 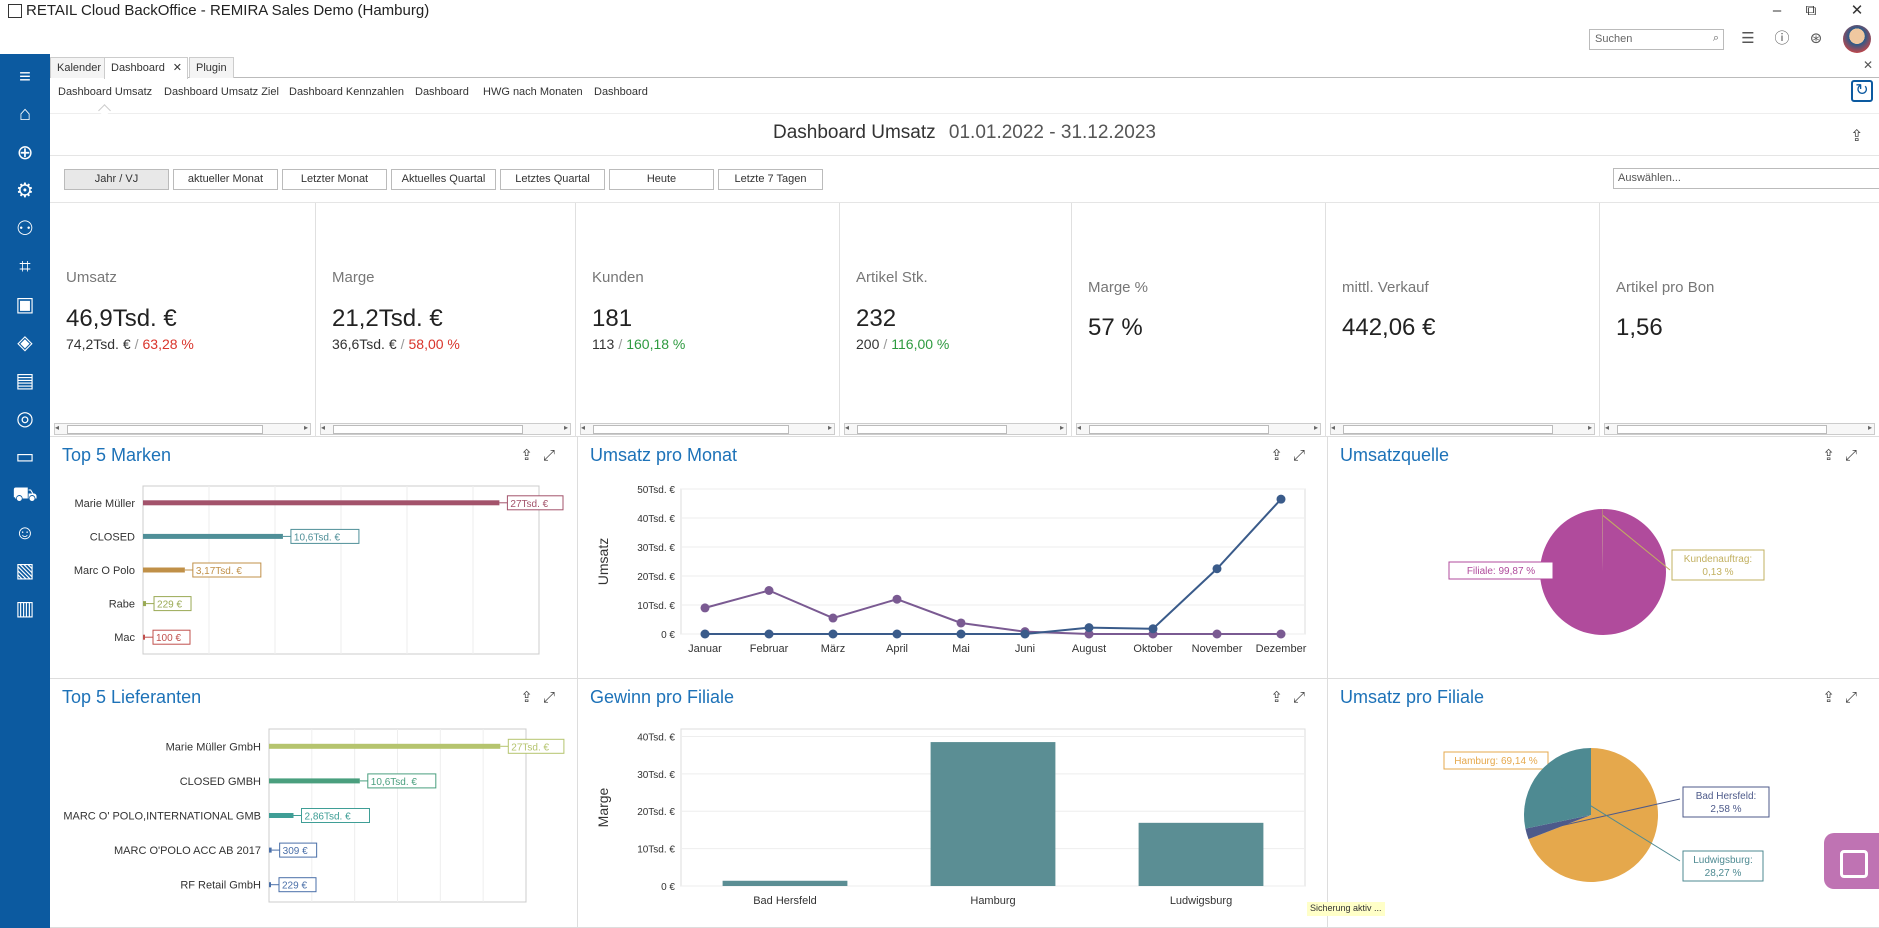 What do you see at coordinates (25, 229) in the screenshot?
I see `users-group-icon: ⚇` at bounding box center [25, 229].